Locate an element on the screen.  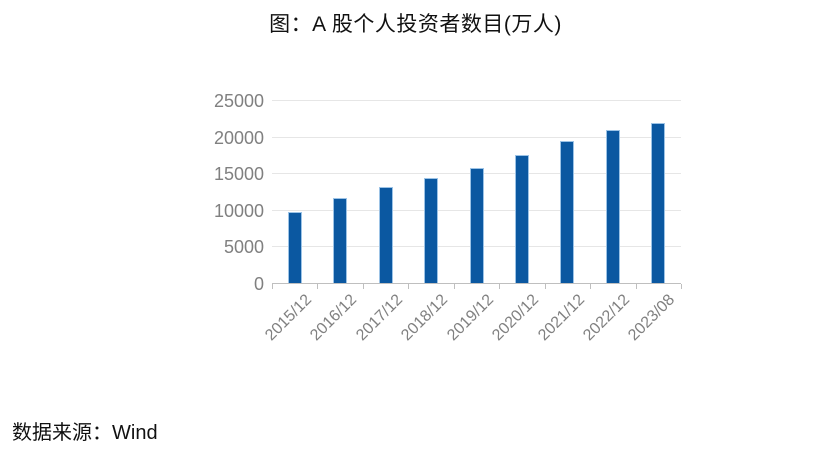
bar-2019/12 is located at coordinates (476, 226).